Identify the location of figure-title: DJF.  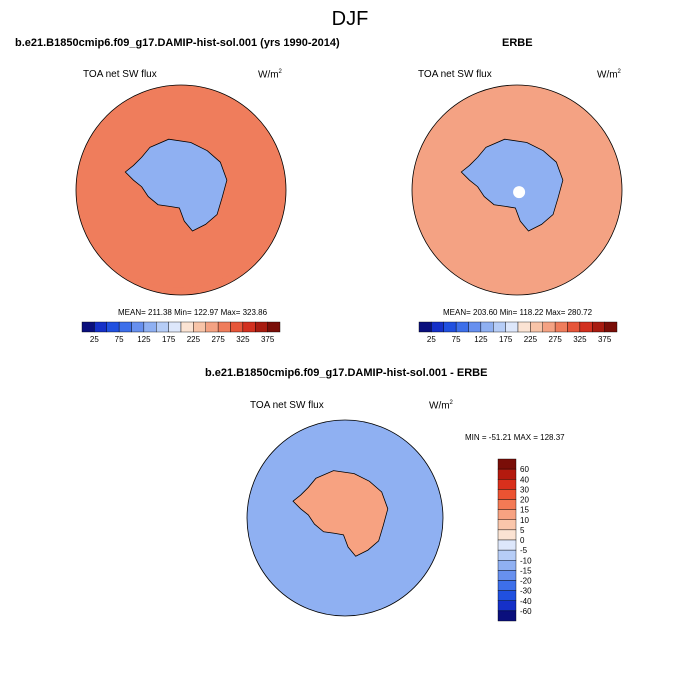
(350, 19).